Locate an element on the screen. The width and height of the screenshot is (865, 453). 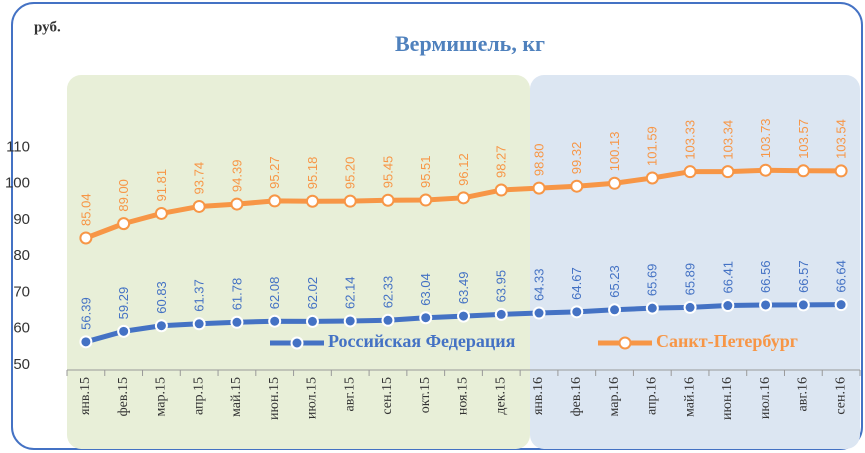
x-tick-label: сен.15 is located at coordinates (387, 396).